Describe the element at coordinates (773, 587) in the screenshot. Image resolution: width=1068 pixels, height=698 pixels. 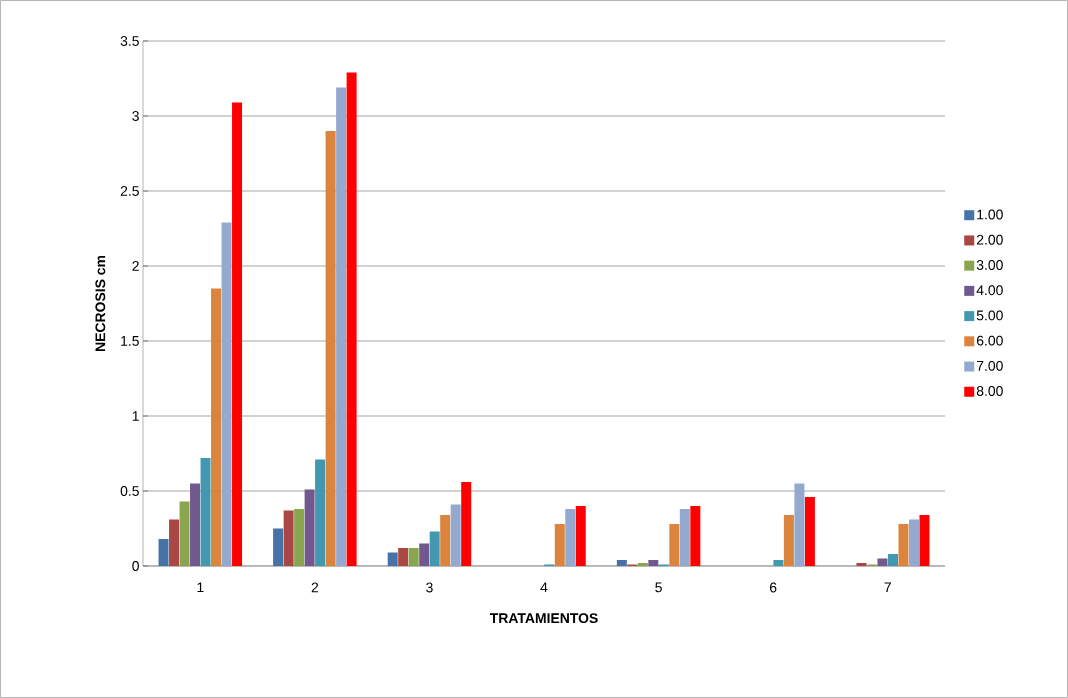
I see `x-tick-label: 6` at that location.